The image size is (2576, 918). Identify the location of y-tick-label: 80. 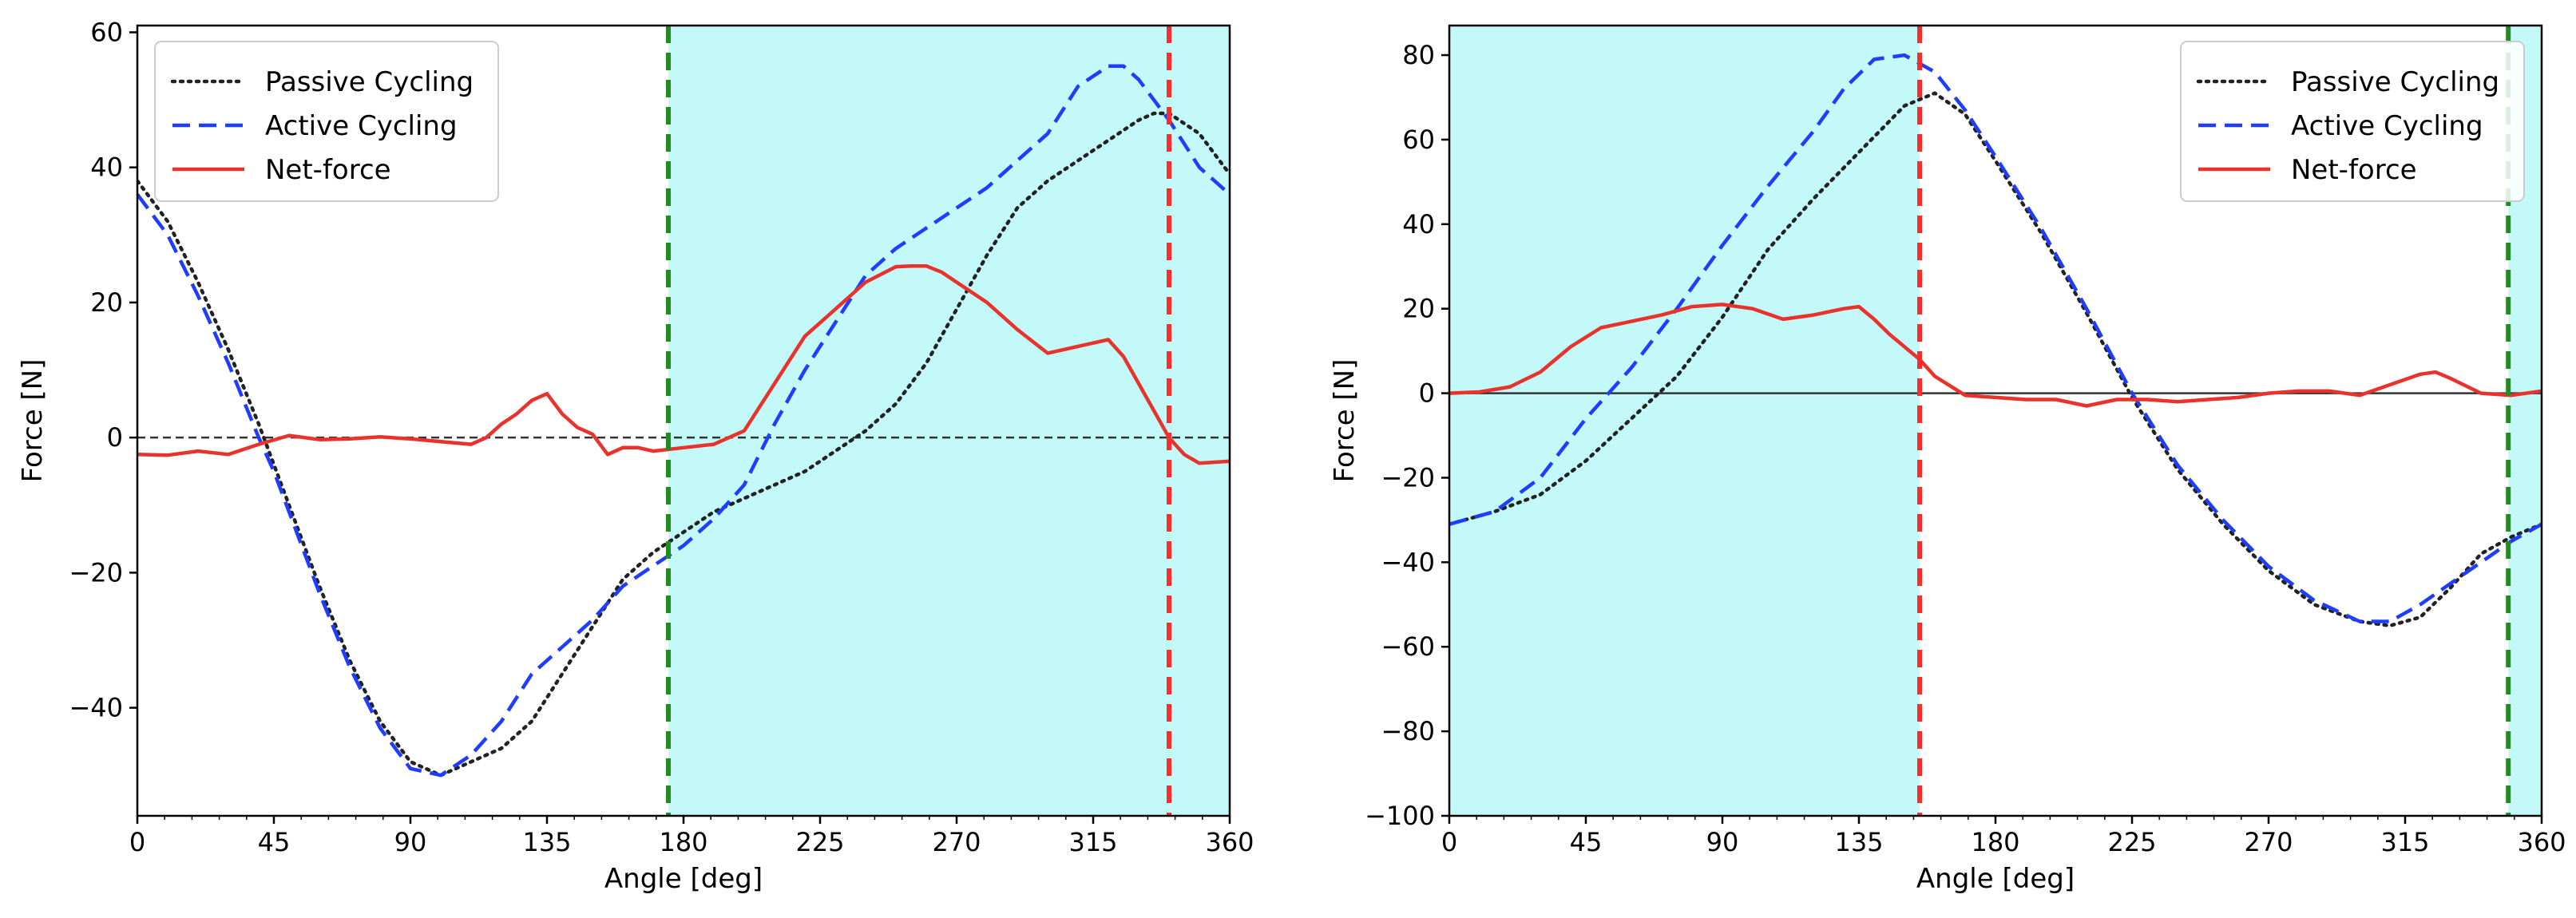
(1418, 55).